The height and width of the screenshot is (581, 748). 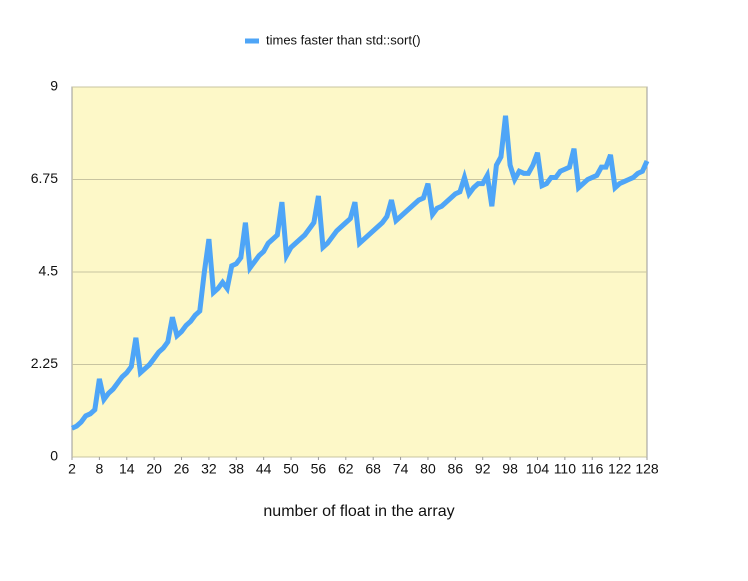 What do you see at coordinates (538, 469) in the screenshot?
I see `x-tick-label: 104` at bounding box center [538, 469].